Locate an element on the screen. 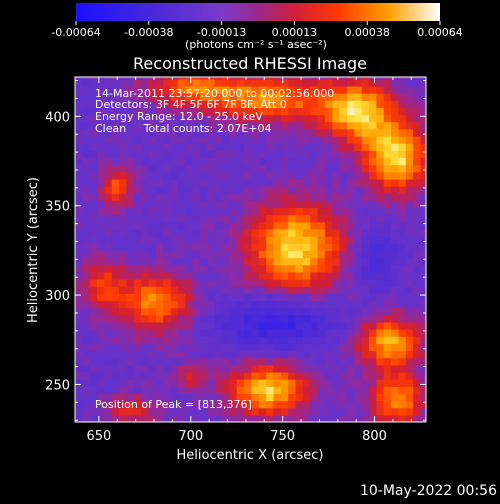  x-tick-label: 750 is located at coordinates (282, 436).